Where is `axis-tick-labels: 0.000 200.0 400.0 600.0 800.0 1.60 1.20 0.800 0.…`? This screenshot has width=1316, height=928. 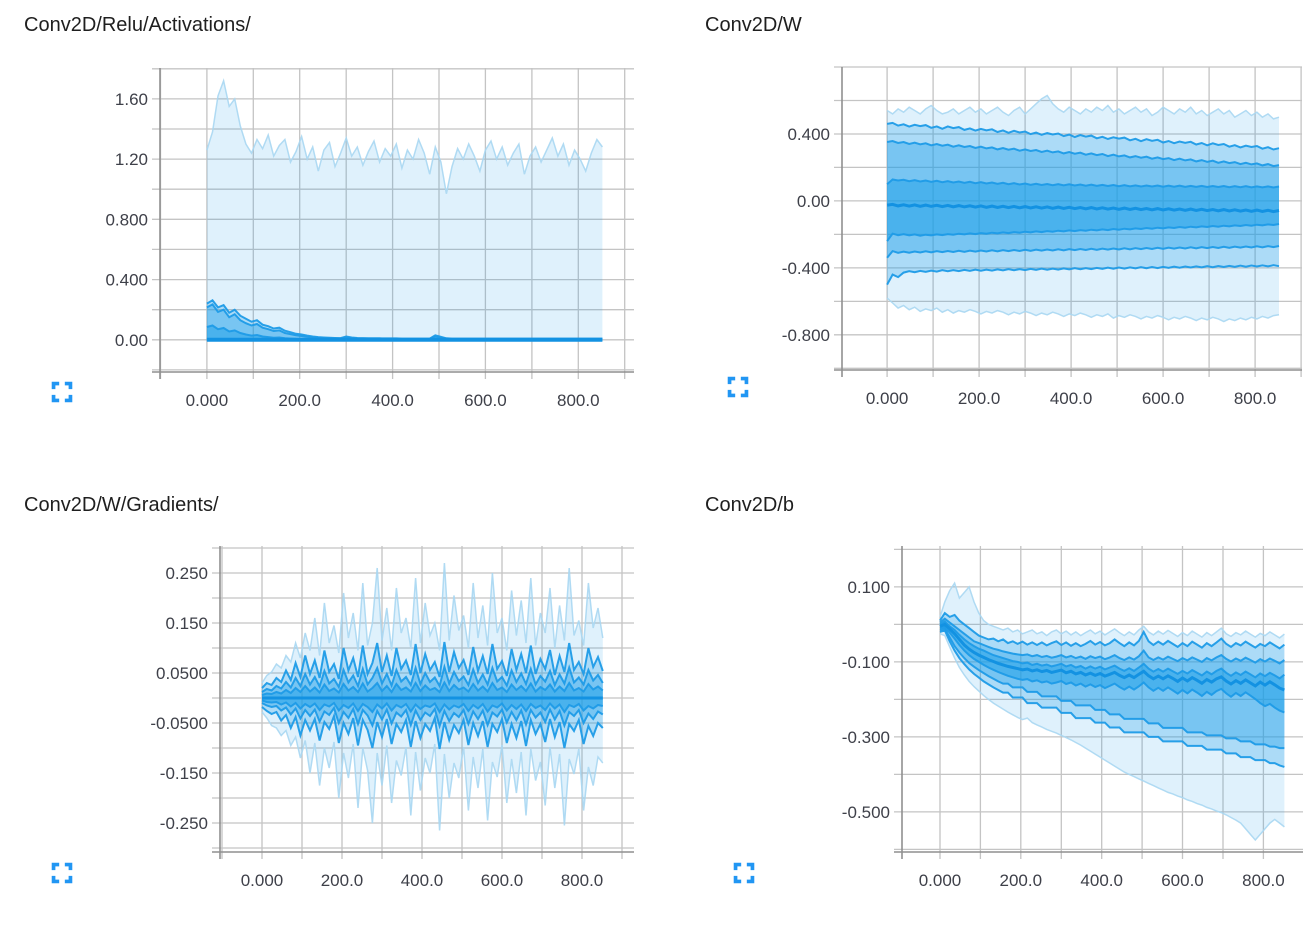
axis-tick-labels: 0.000 200.0 400.0 600.0 800.0 1.60 1.20 0.800 0.… is located at coordinates (352, 250).